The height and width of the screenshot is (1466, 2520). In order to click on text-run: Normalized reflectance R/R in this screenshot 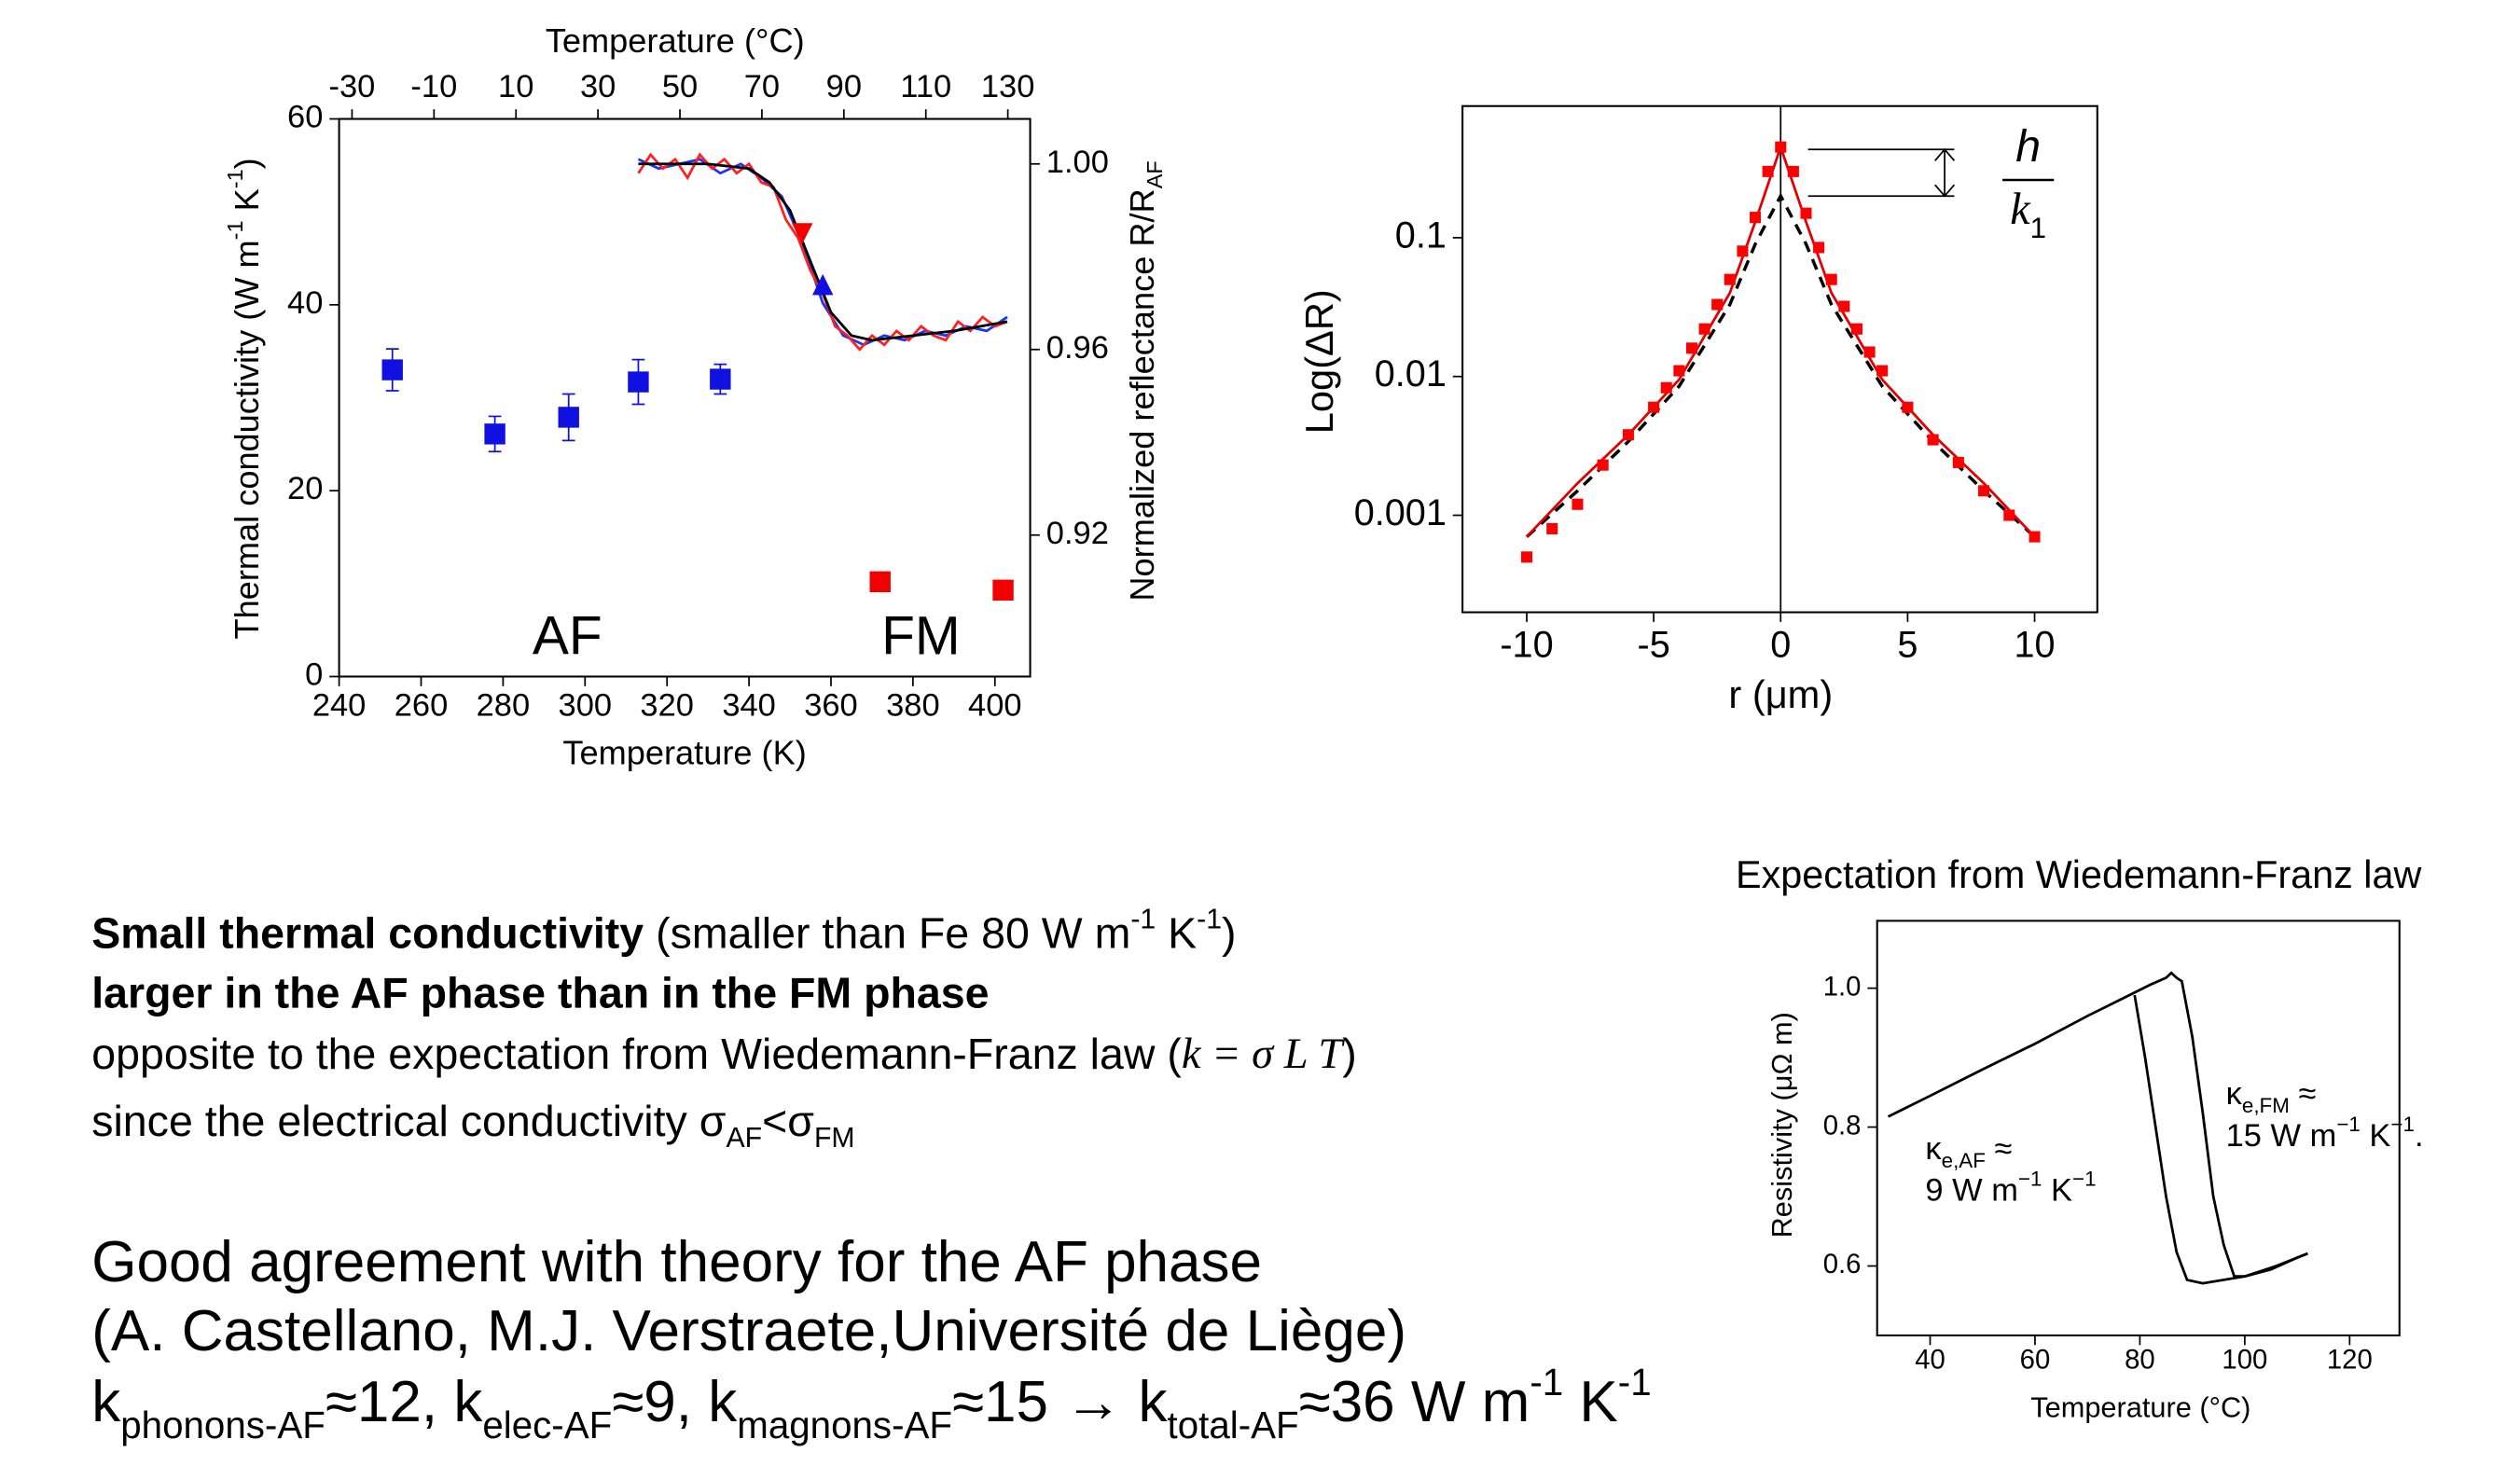, I will do `click(1141, 394)`.